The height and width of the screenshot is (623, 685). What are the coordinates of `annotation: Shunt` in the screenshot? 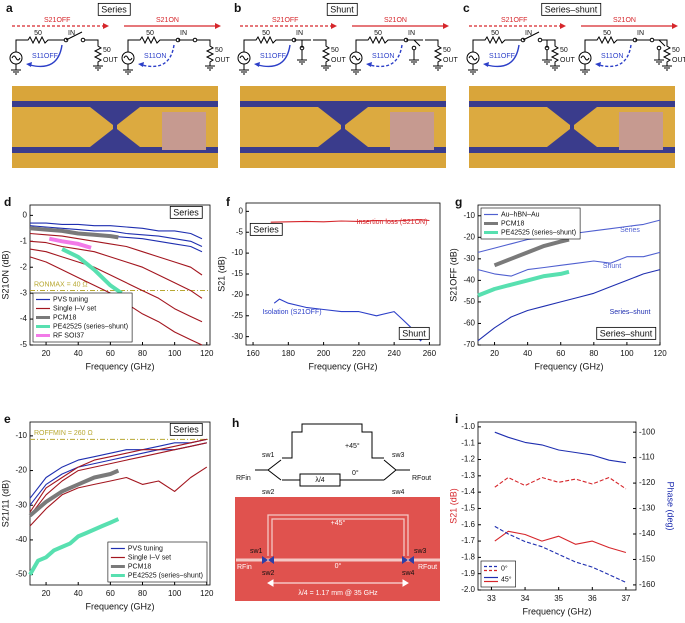 It's located at (612, 266).